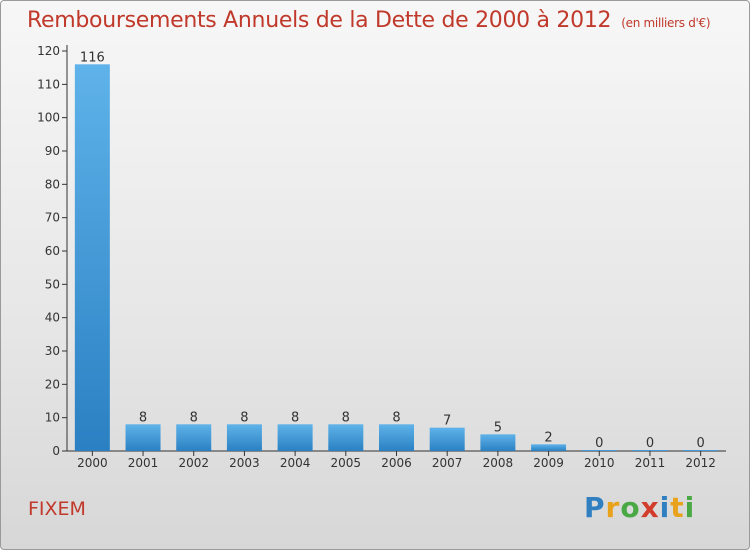 The image size is (750, 550). I want to click on bar-2006, so click(396, 437).